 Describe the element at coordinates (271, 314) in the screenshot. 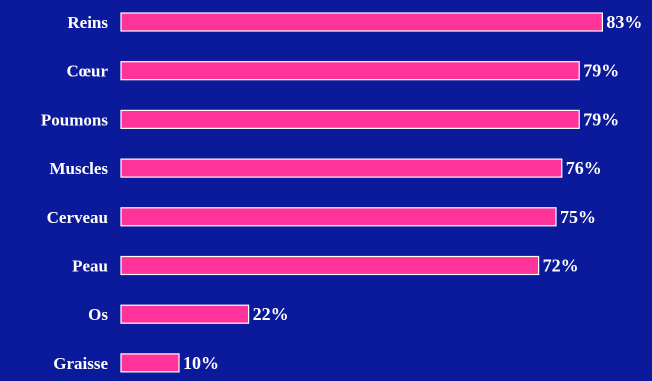

I see `value-label-os: 22%` at that location.